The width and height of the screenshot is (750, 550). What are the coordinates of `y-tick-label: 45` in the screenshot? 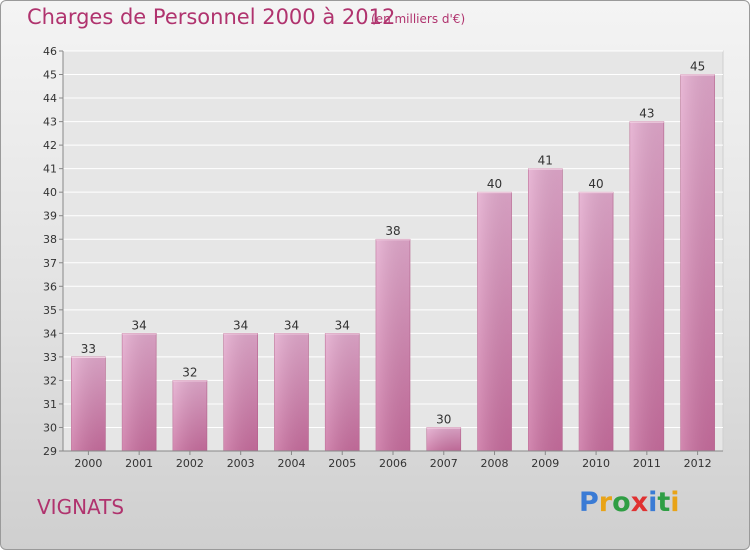 It's located at (50, 75).